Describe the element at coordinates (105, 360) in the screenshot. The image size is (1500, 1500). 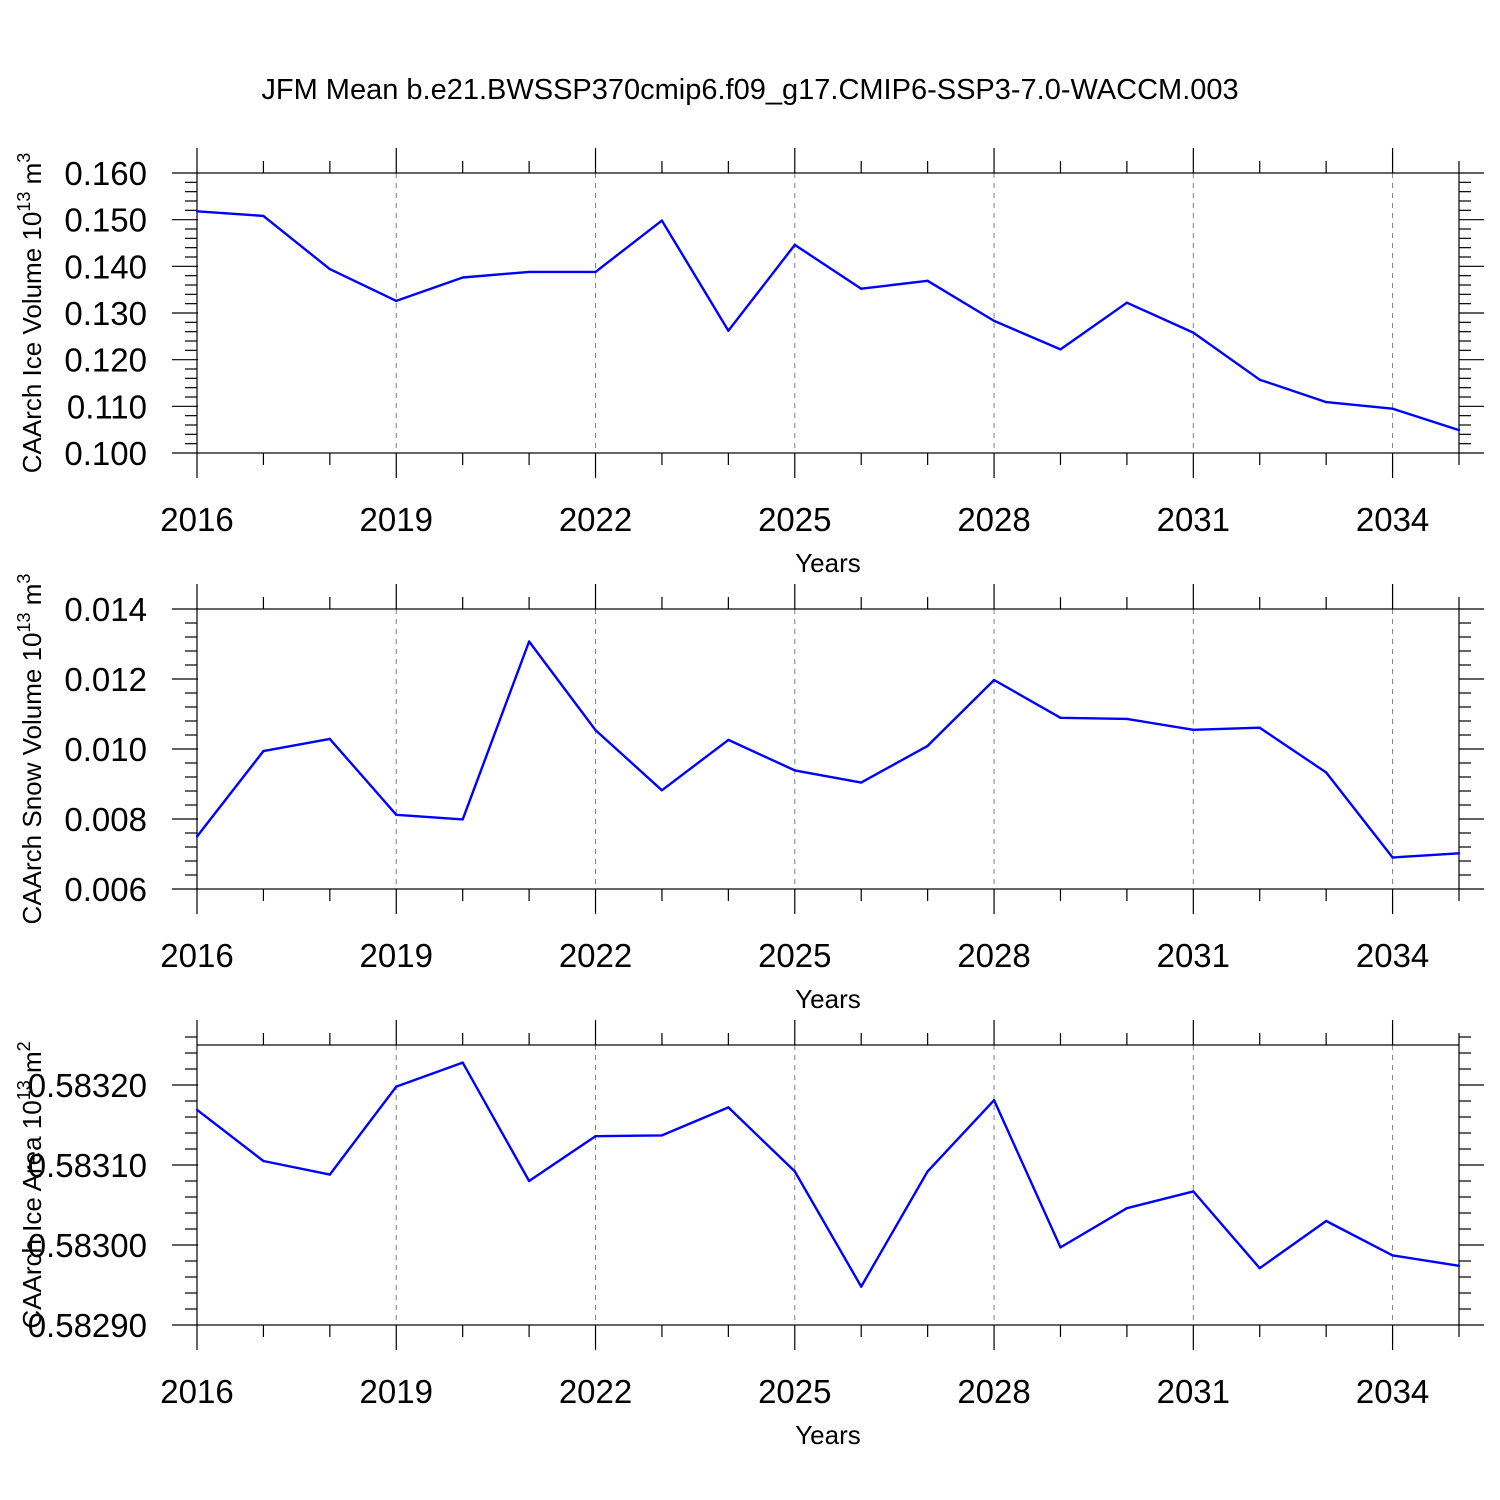
I see `y-tick-label: 0.120` at that location.